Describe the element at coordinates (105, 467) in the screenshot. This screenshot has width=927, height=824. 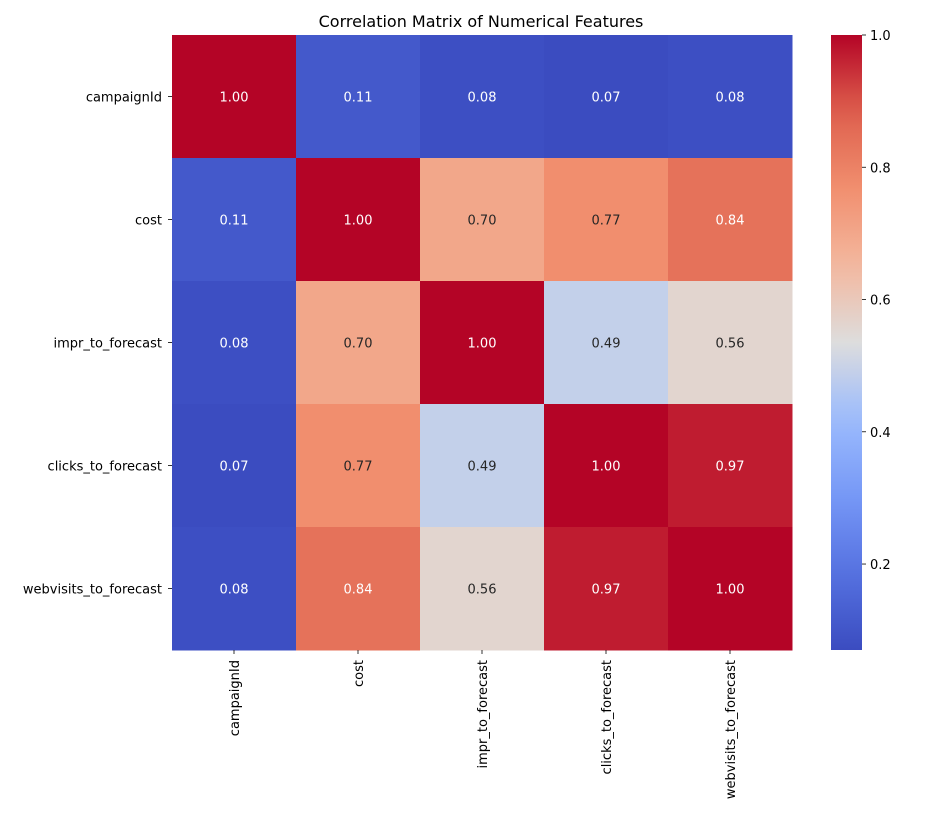
I see `y-tick-label: clicks_to_forecast` at that location.